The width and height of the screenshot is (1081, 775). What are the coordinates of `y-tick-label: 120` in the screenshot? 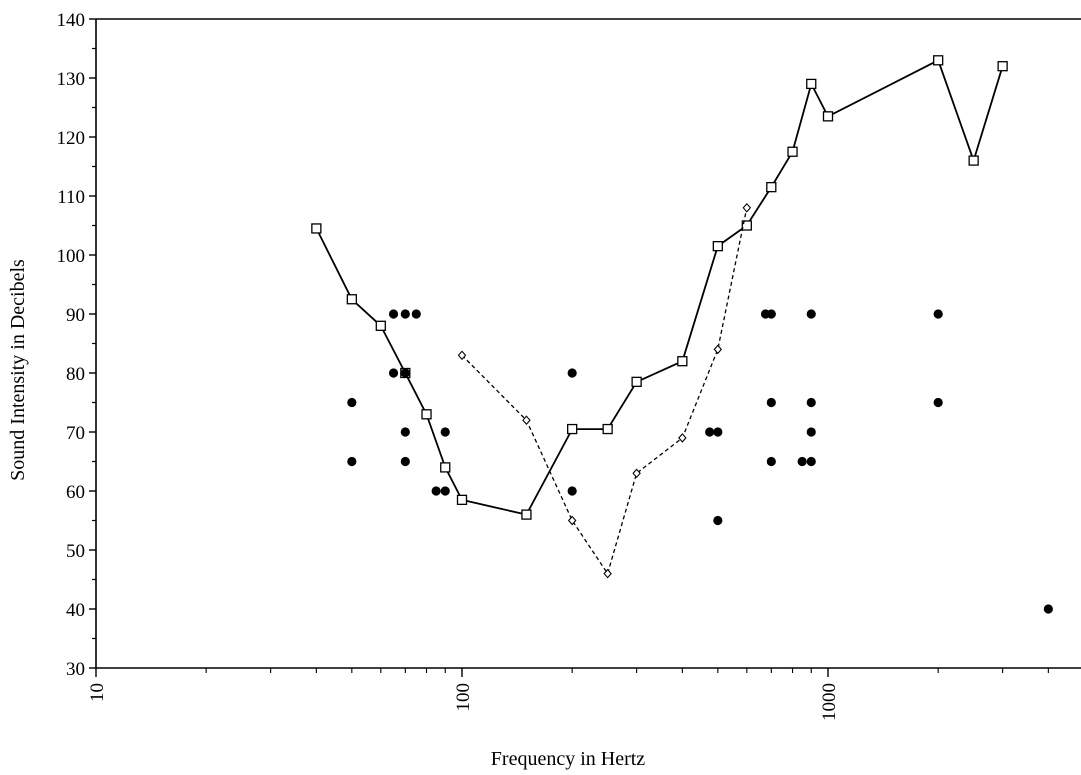 It's located at (71, 138).